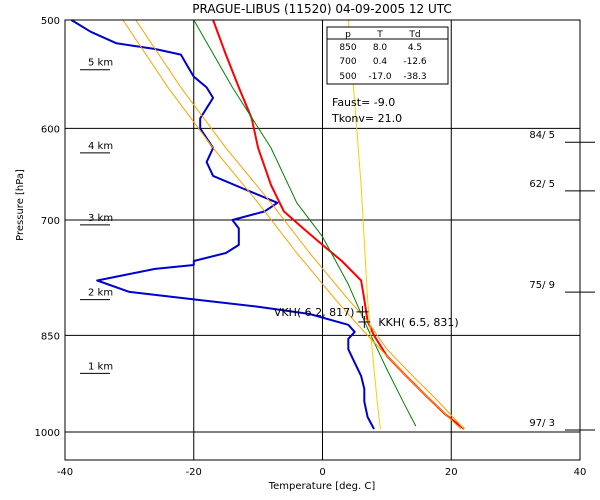 The image size is (600, 500). What do you see at coordinates (542, 423) in the screenshot?
I see `wind-label: 97/ 3` at bounding box center [542, 423].